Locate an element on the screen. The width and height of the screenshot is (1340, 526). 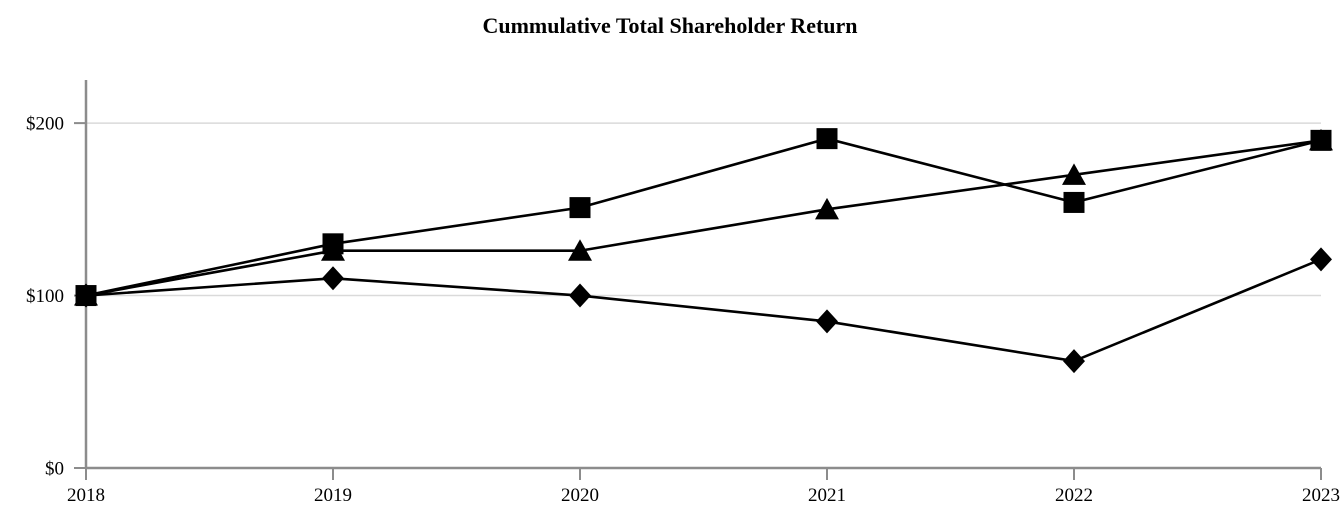
series-diamond-marker-2022 is located at coordinates (1074, 361).